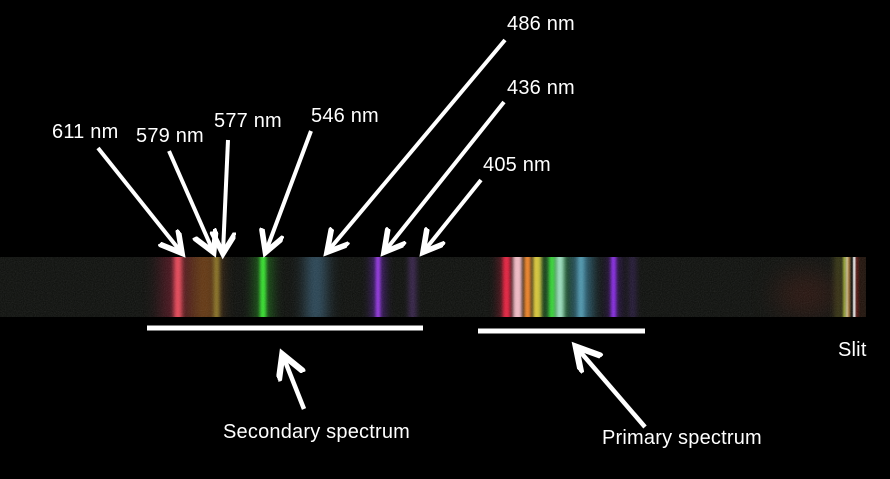 This screenshot has height=479, width=890. What do you see at coordinates (517, 165) in the screenshot?
I see `wavelength-label-405: 405 nm` at bounding box center [517, 165].